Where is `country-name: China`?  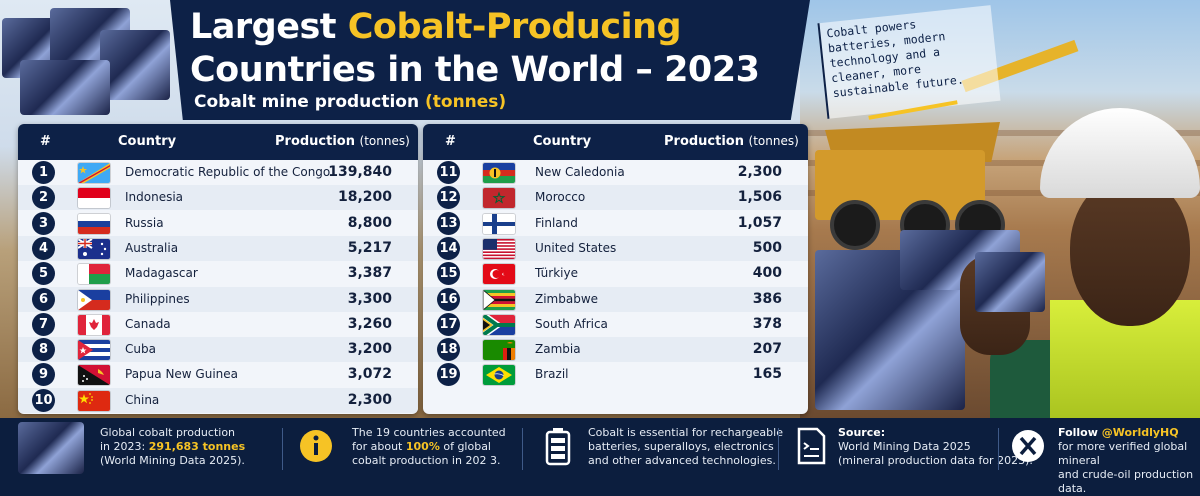 country-name: China is located at coordinates (142, 399).